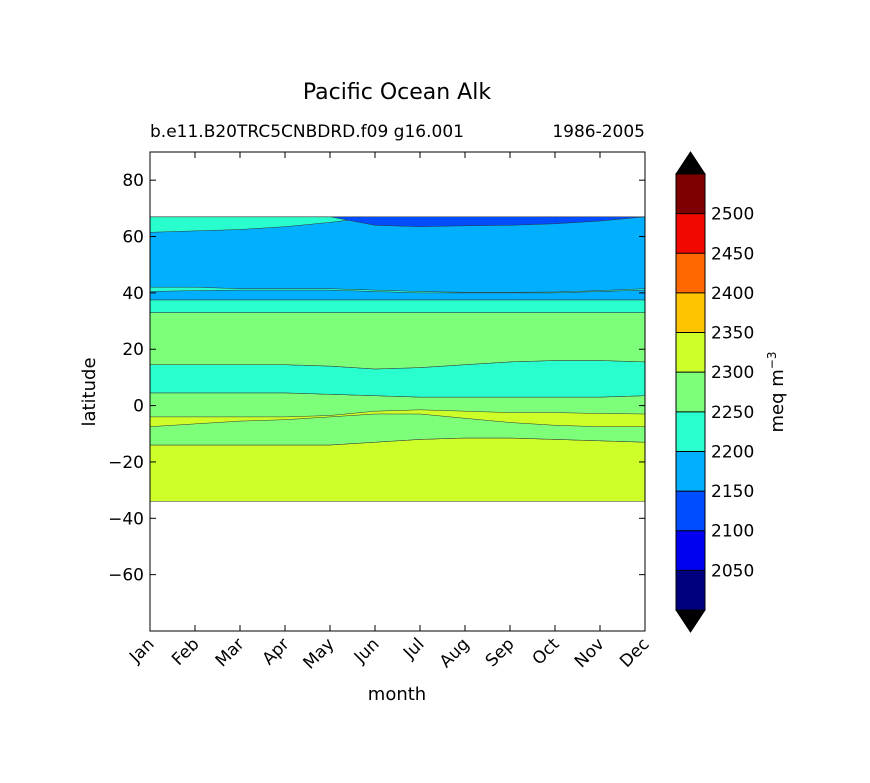  I want to click on colorbar-tick-label: 2350, so click(732, 334).